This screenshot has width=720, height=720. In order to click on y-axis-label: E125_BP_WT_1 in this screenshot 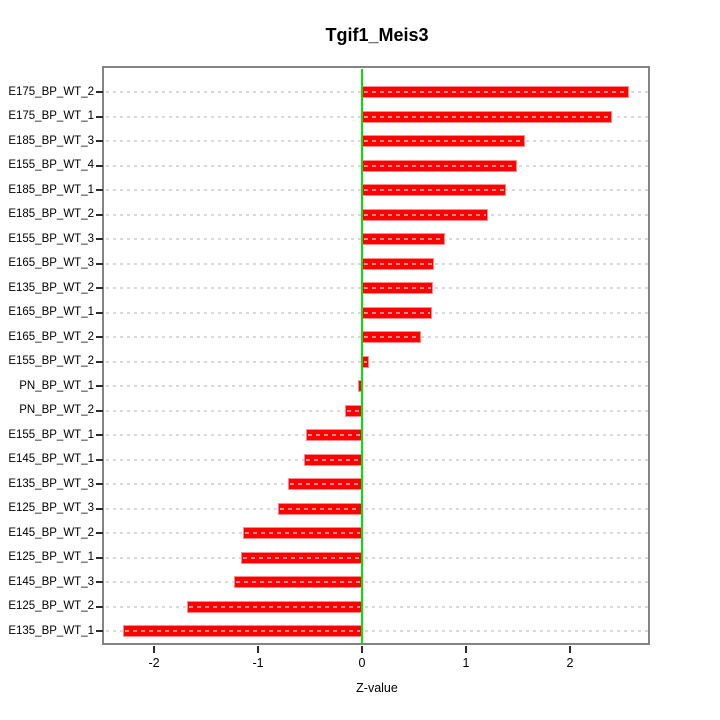, I will do `click(51, 557)`.